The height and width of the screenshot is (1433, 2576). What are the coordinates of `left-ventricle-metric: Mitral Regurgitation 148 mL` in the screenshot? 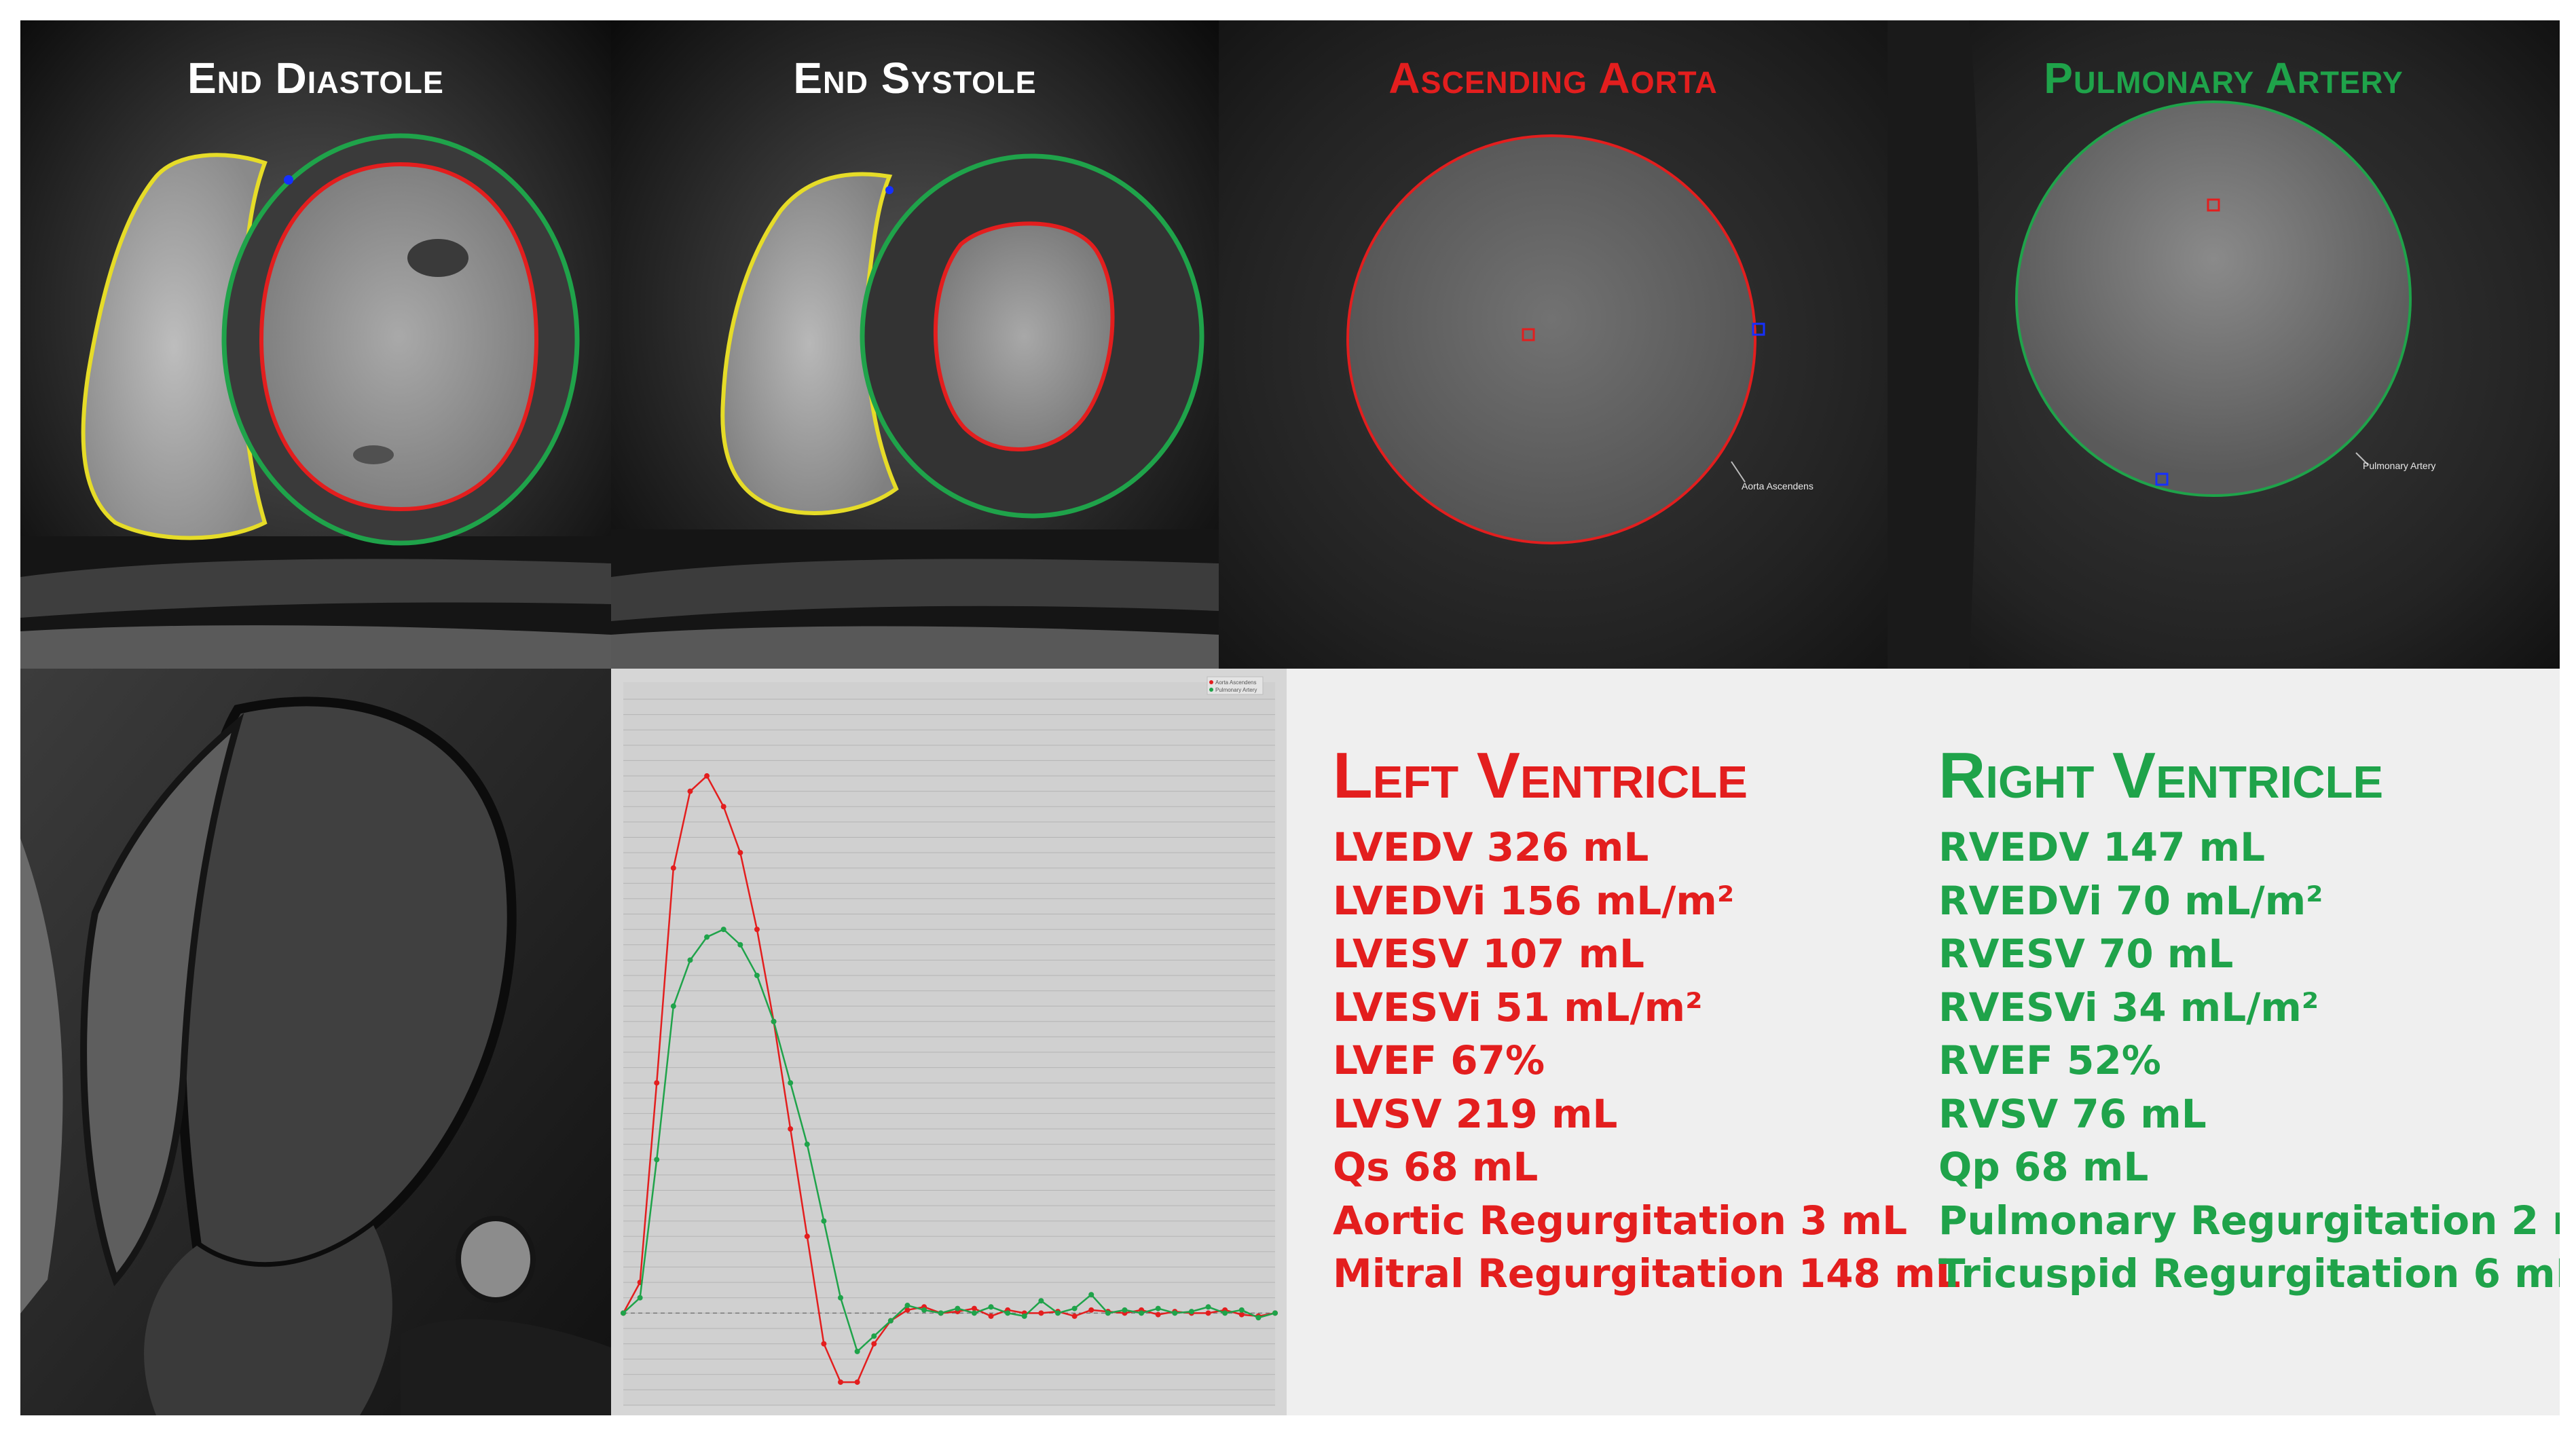 It's located at (1647, 1273).